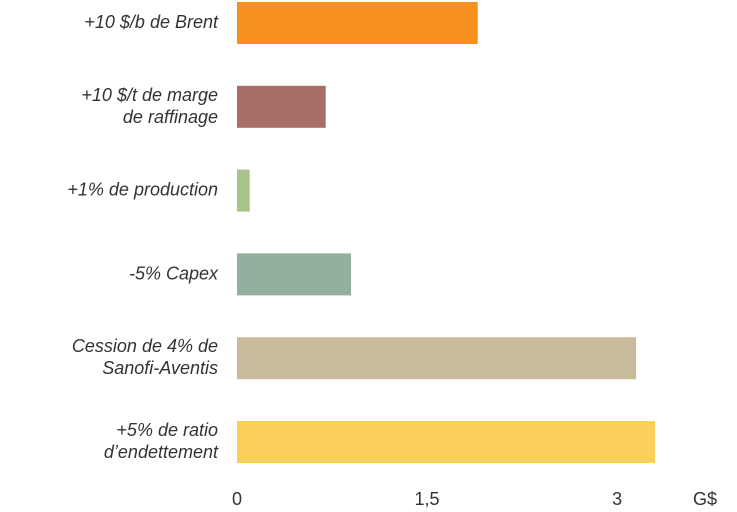 The image size is (737, 512). What do you see at coordinates (151, 22) in the screenshot?
I see `y-tick-label: +10 $/b de Brent` at bounding box center [151, 22].